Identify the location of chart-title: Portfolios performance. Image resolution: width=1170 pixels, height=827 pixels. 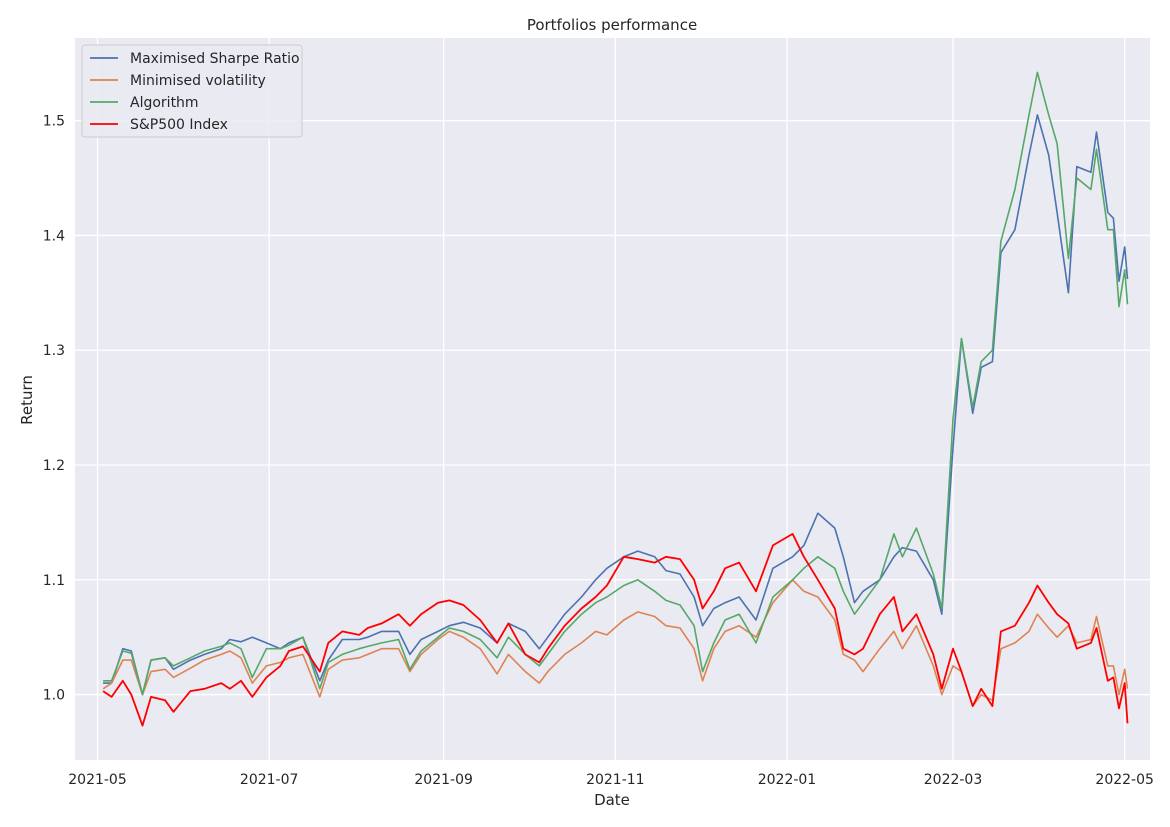
(612, 25).